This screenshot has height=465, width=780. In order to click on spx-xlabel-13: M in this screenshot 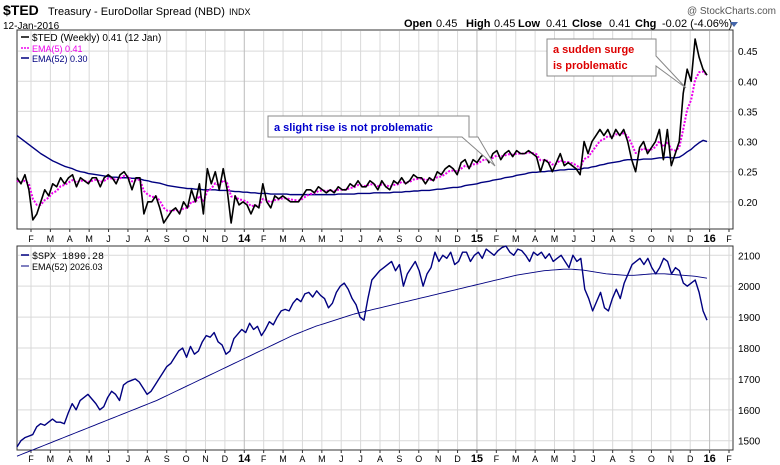, I will do `click(283, 459)`.